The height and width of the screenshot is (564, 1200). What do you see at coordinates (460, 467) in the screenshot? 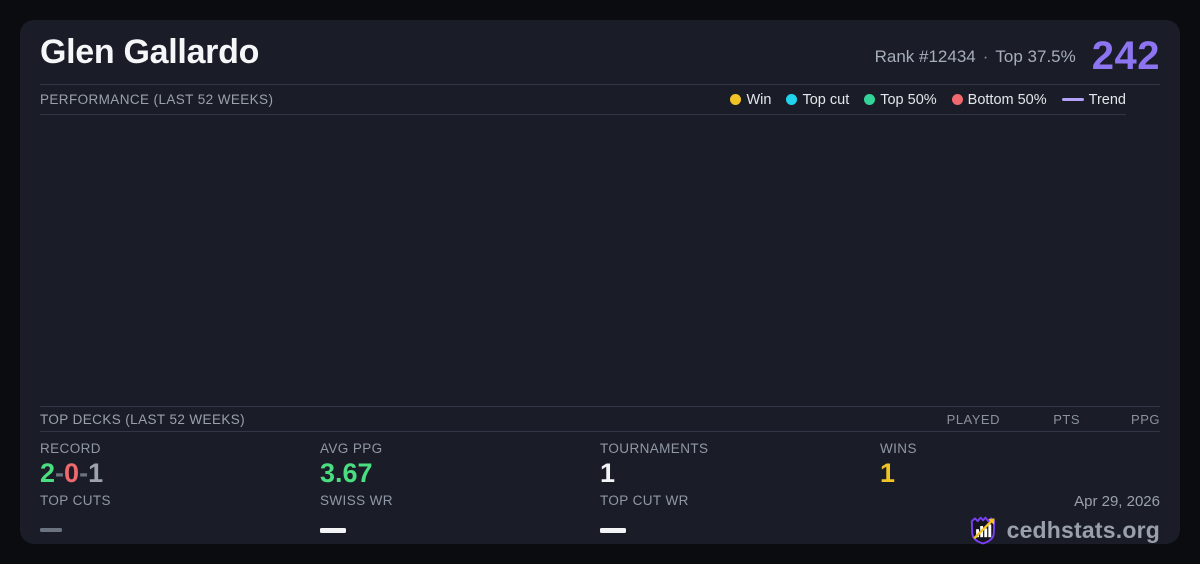
I see `stat-avg-ppg: AVG PPG 3.67` at bounding box center [460, 467].